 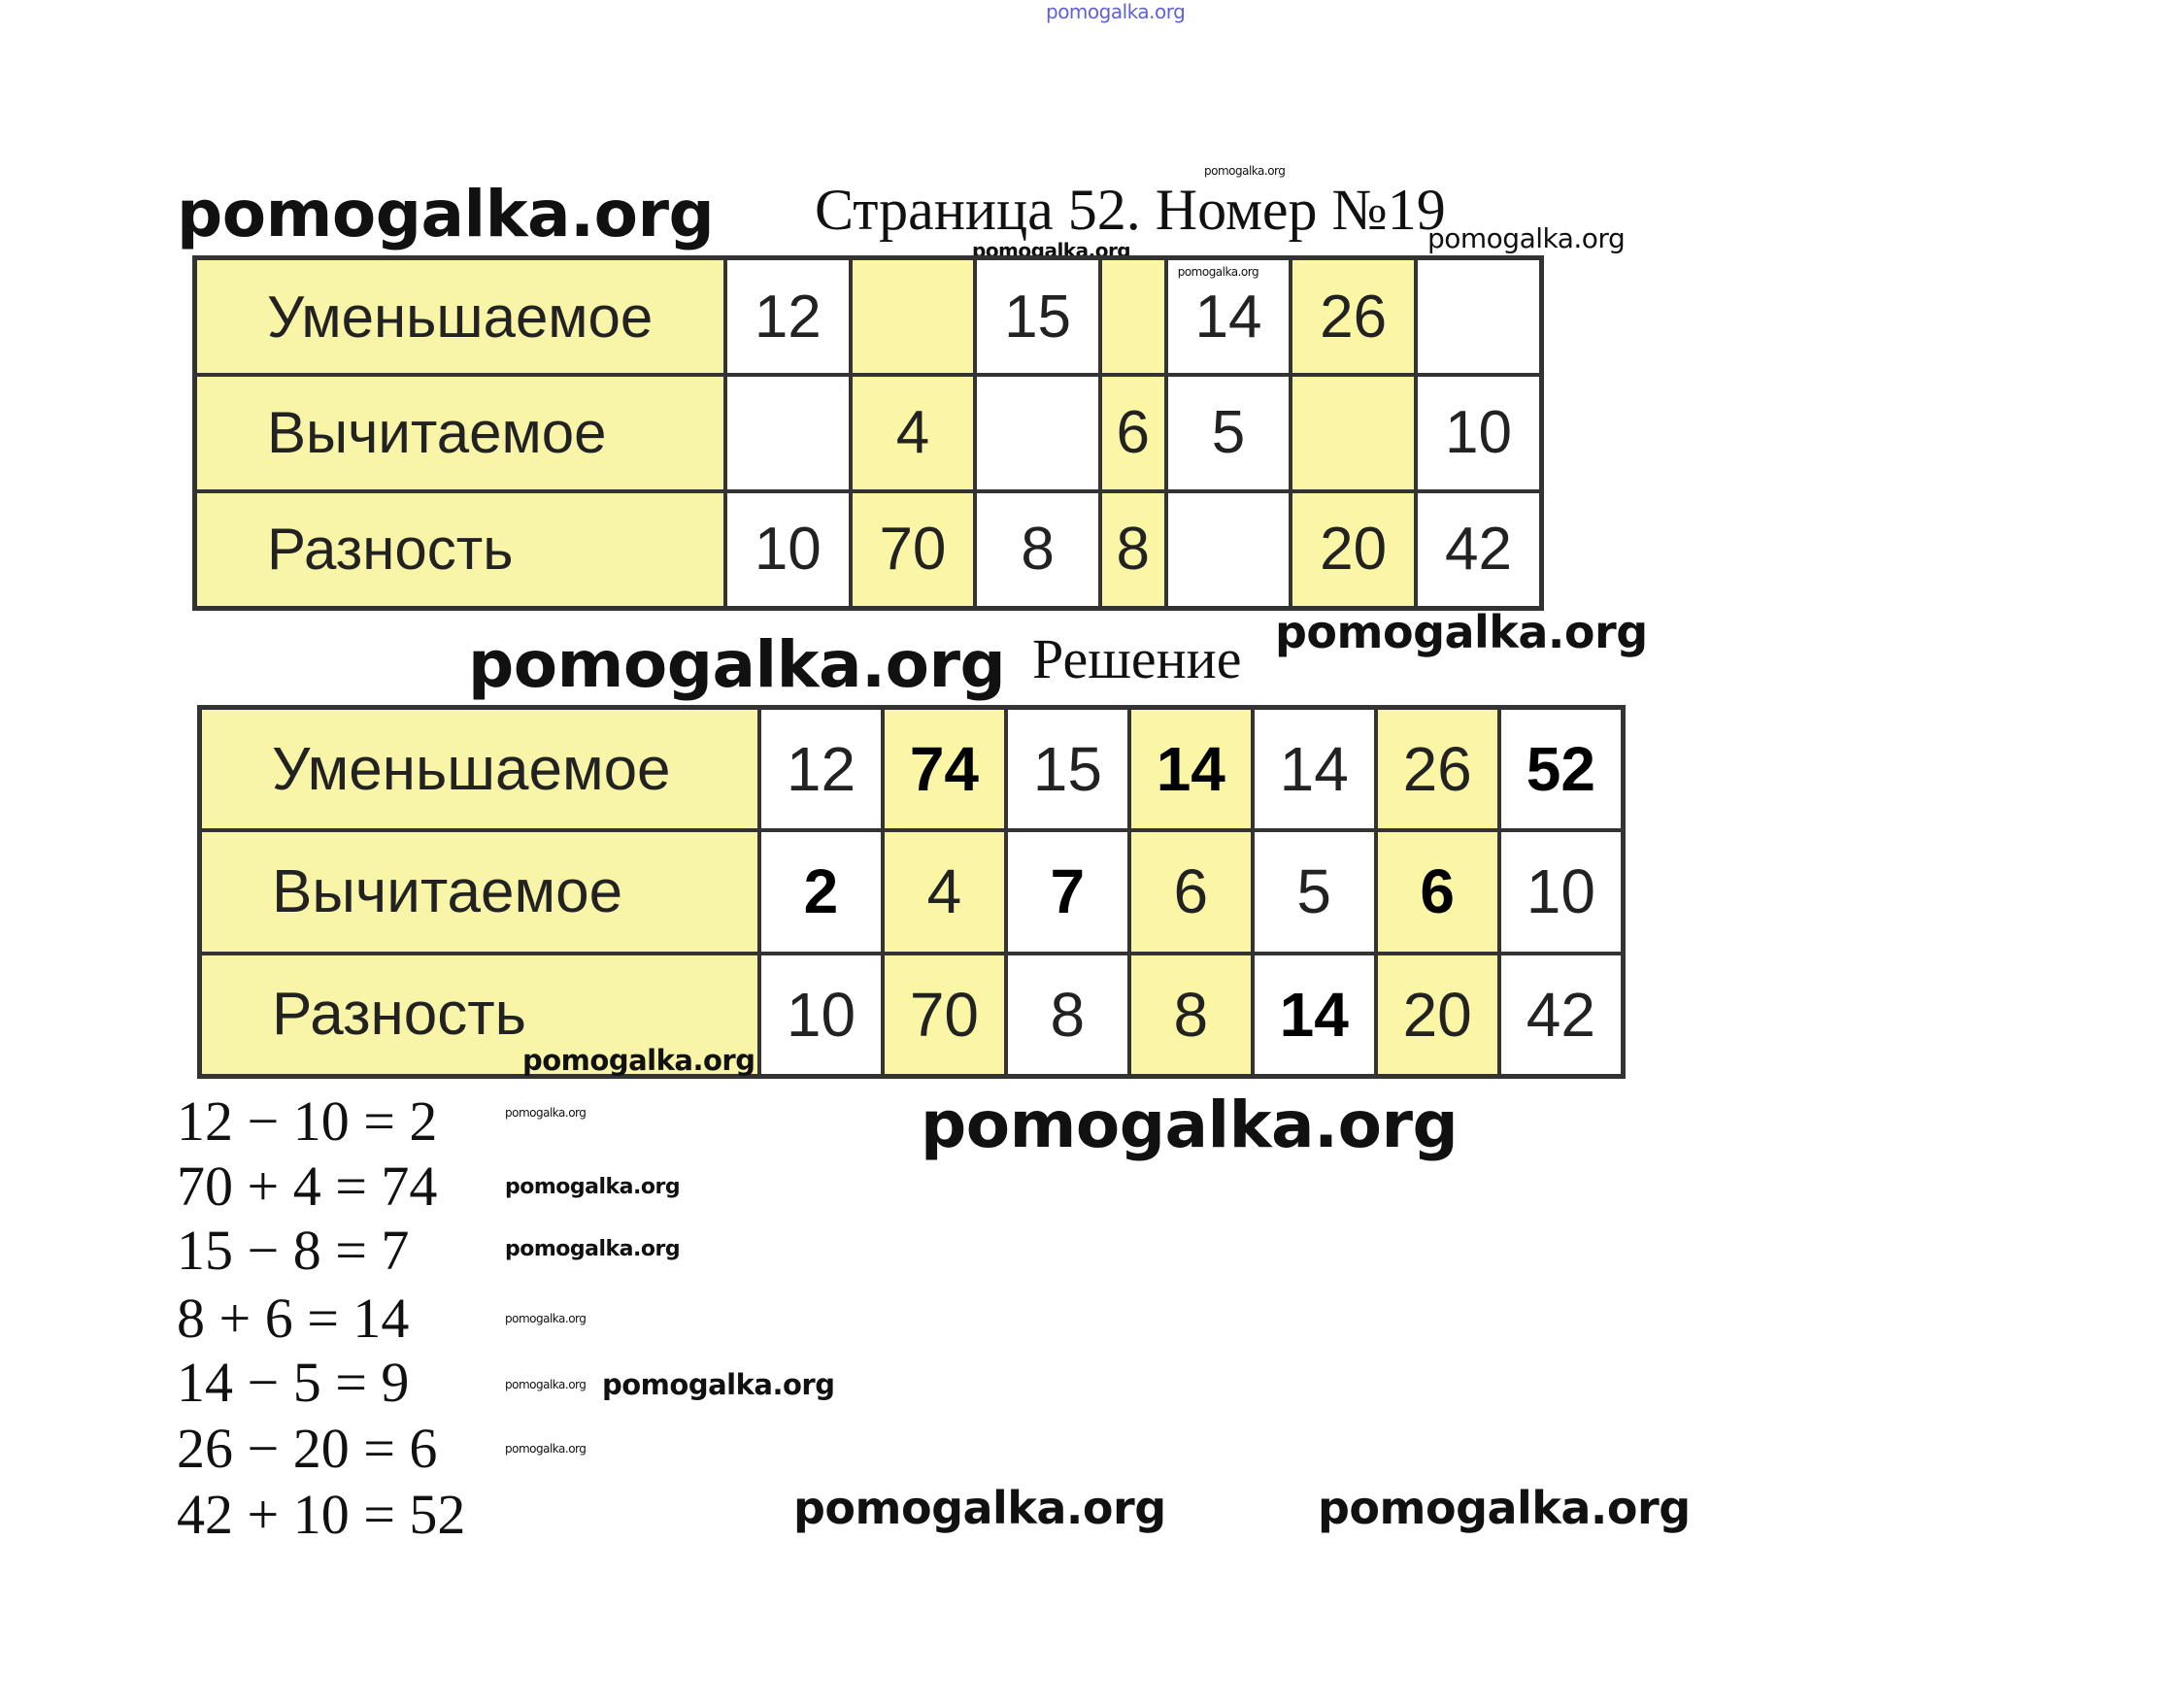 I want to click on equation: 42 + 10 = 52, so click(x=322, y=1514).